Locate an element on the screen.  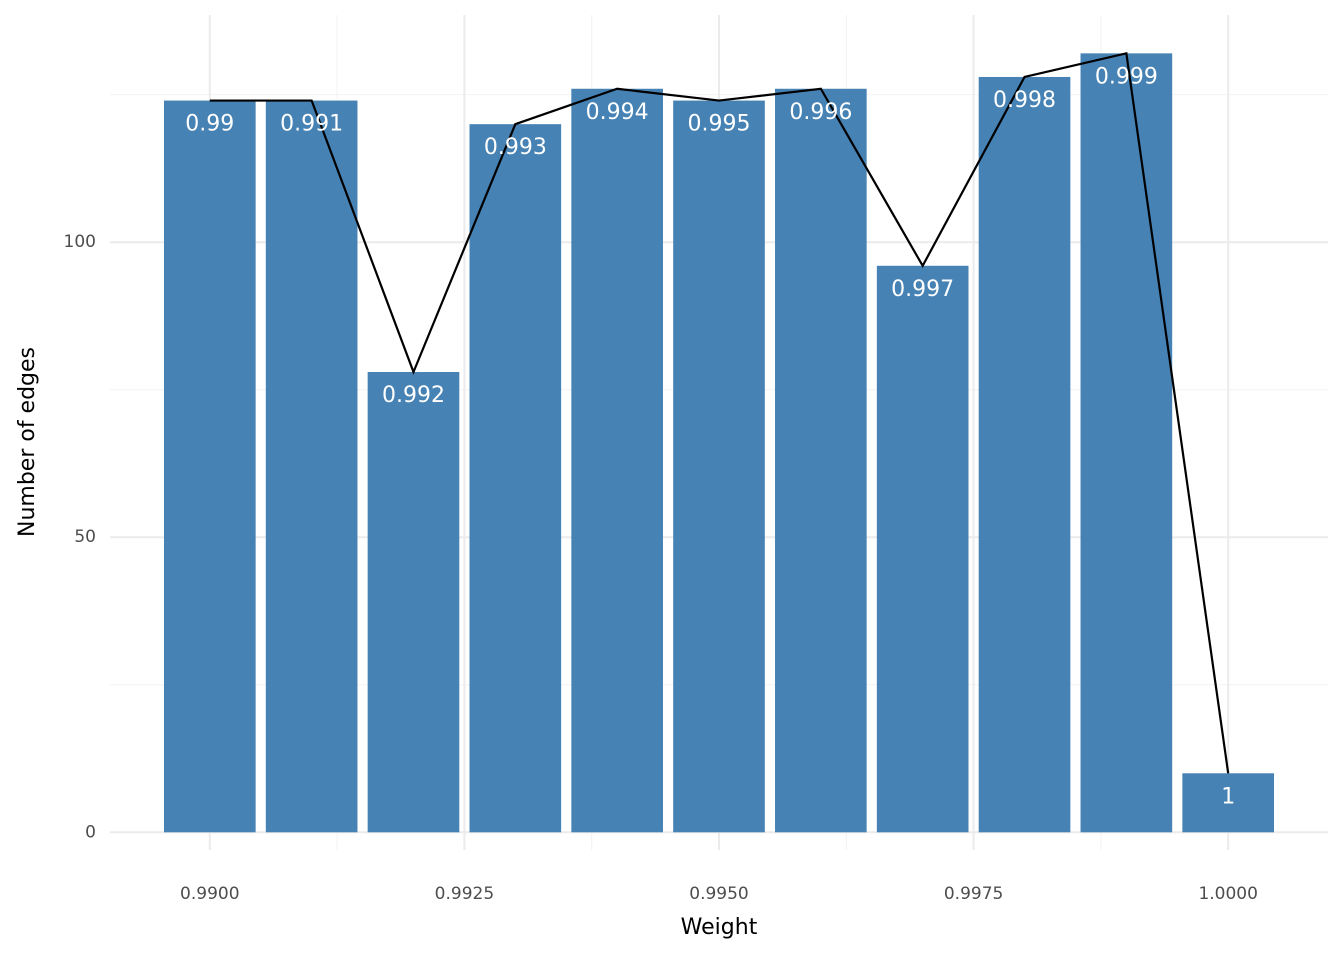
bar-label: 0.995 is located at coordinates (719, 124).